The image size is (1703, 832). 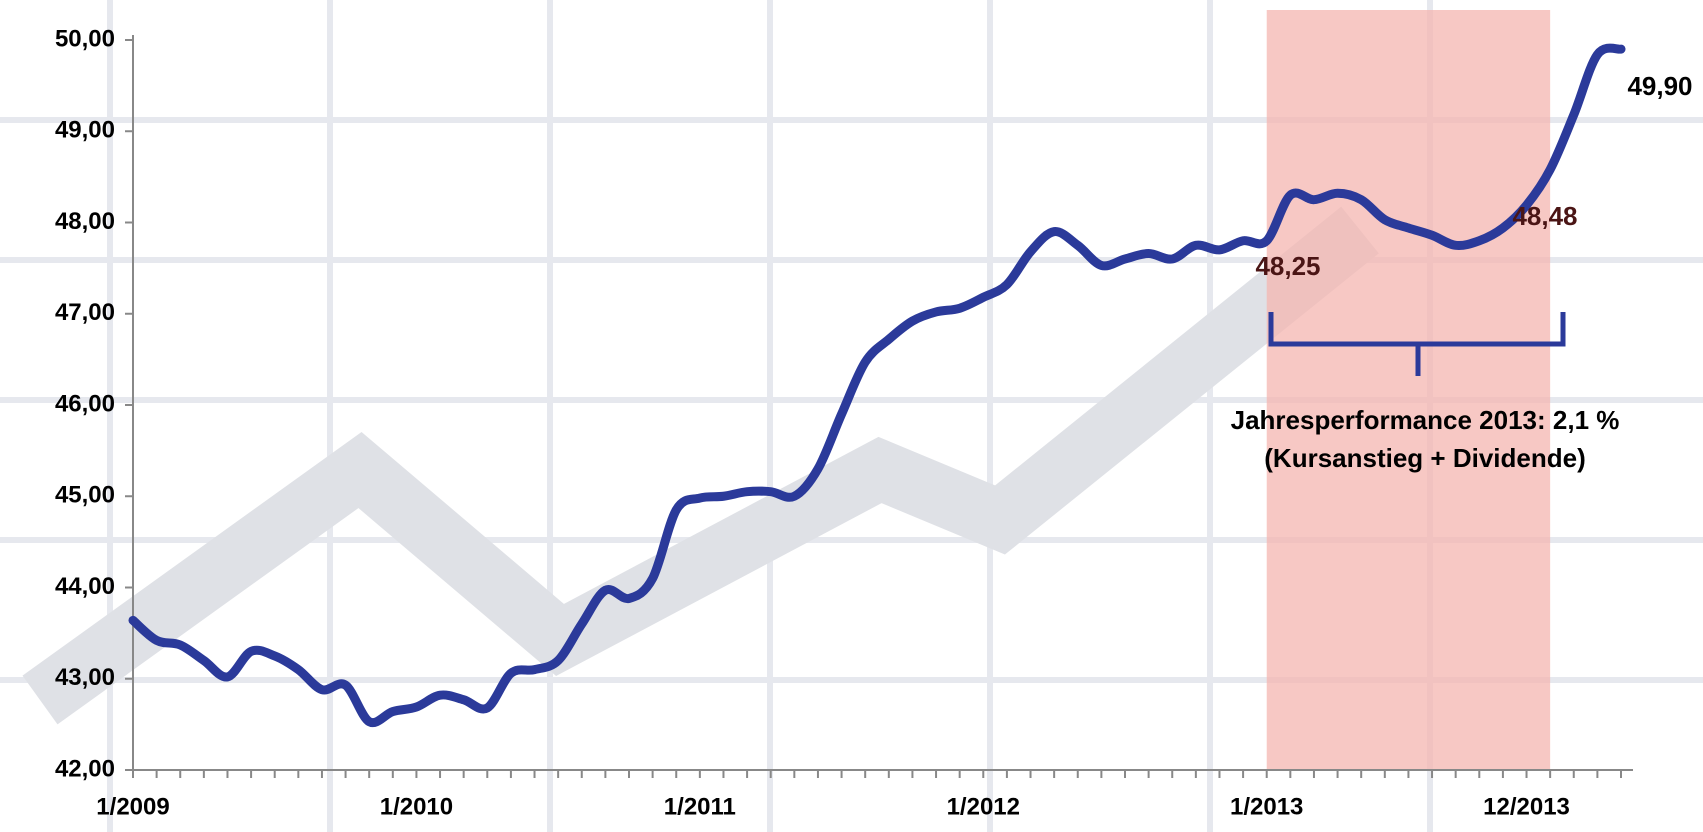 What do you see at coordinates (1417, 344) in the screenshot?
I see `brace` at bounding box center [1417, 344].